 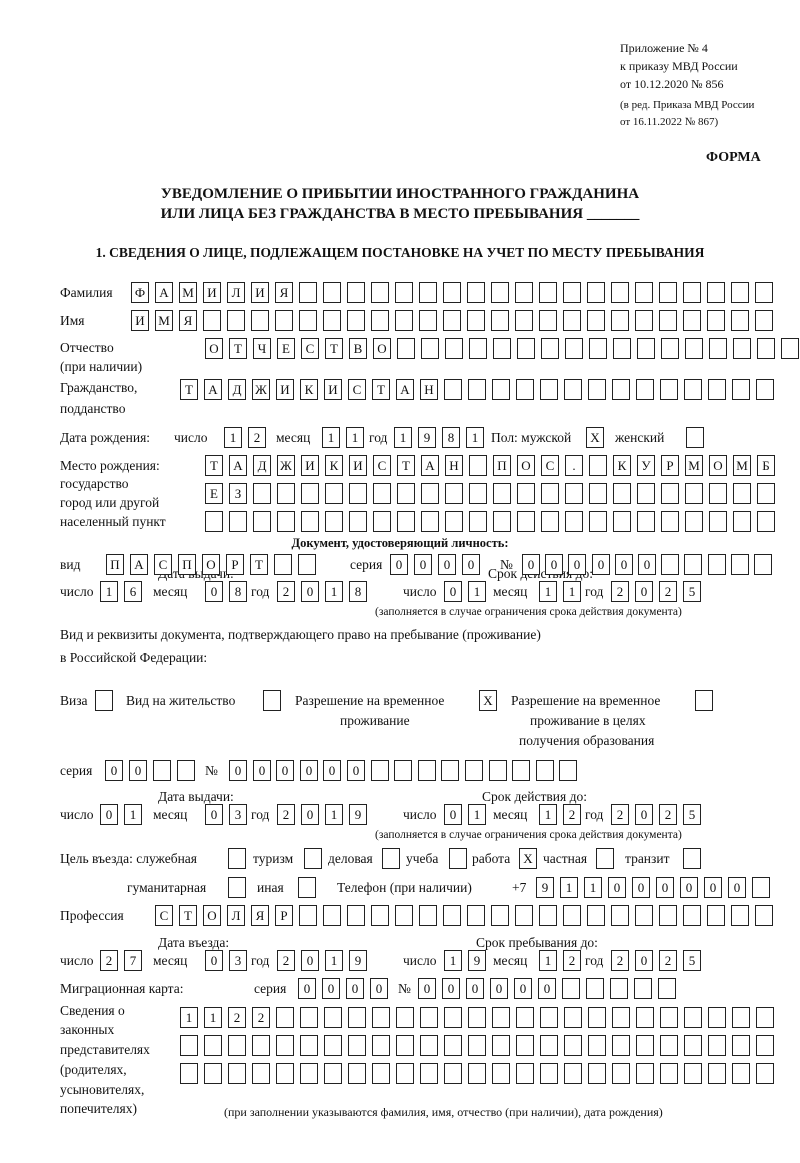 I want to click on until-day-cell: 9, so click(x=477, y=960).